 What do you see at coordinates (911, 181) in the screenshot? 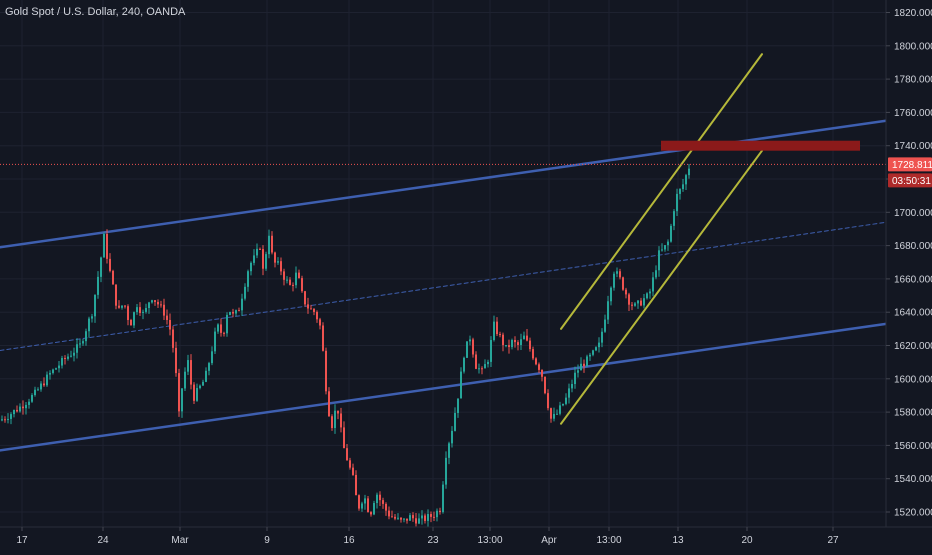
I see `countdown-label: 03:50:31` at bounding box center [911, 181].